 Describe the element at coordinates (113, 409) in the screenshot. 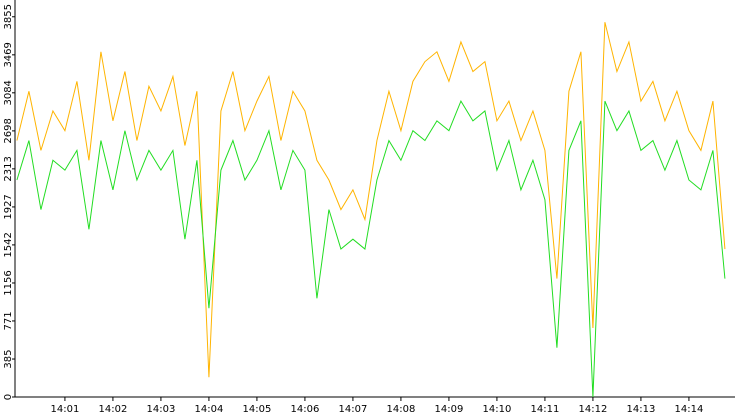

I see `x-tick-label: 14:02` at that location.